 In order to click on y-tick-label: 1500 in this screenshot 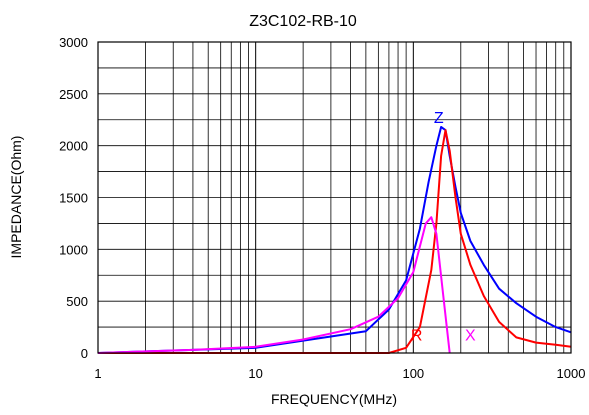, I will do `click(73, 198)`.